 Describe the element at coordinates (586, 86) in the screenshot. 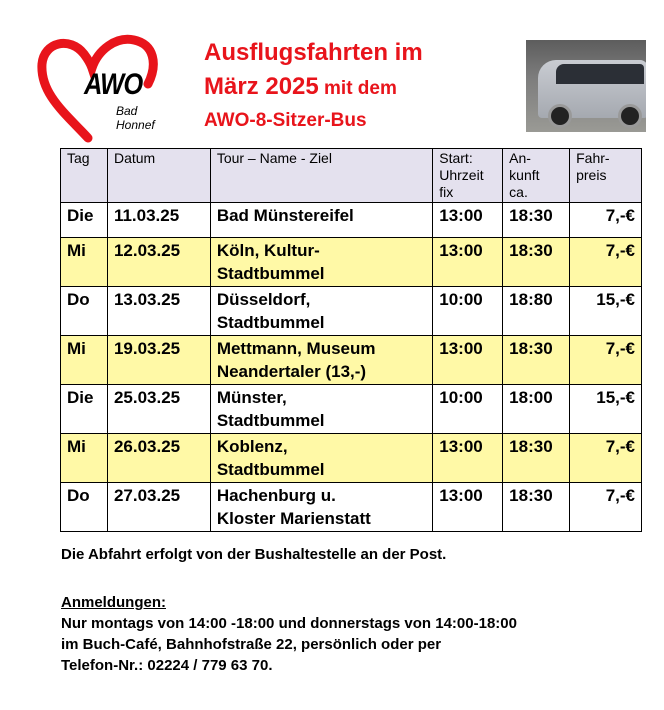

I see `bus-photo` at that location.